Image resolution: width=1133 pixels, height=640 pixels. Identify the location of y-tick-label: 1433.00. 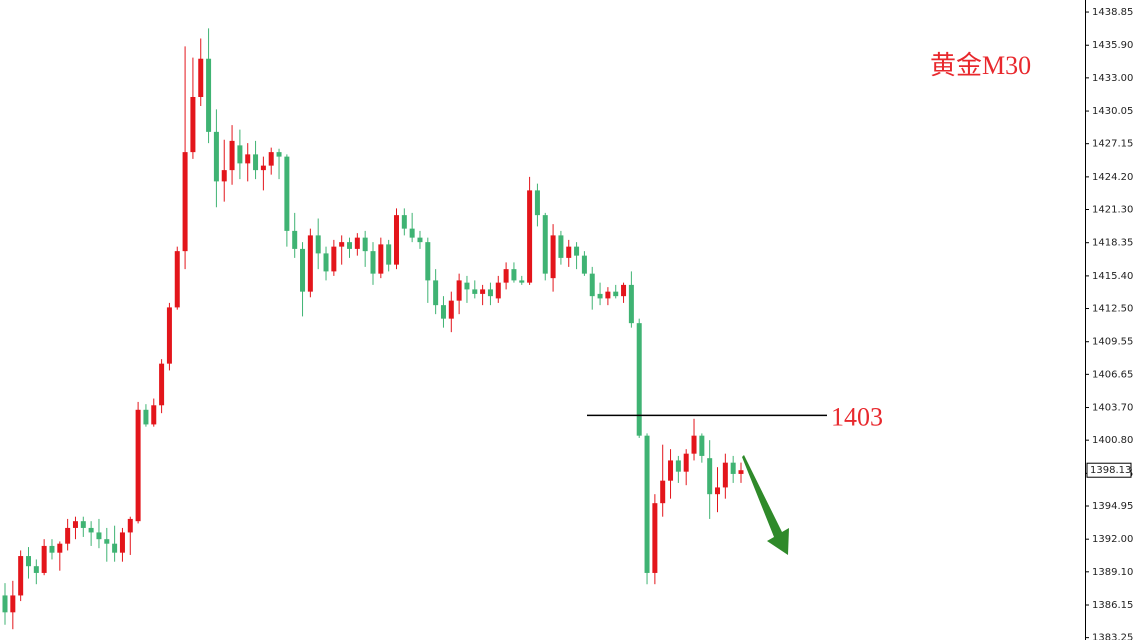
(1112, 78).